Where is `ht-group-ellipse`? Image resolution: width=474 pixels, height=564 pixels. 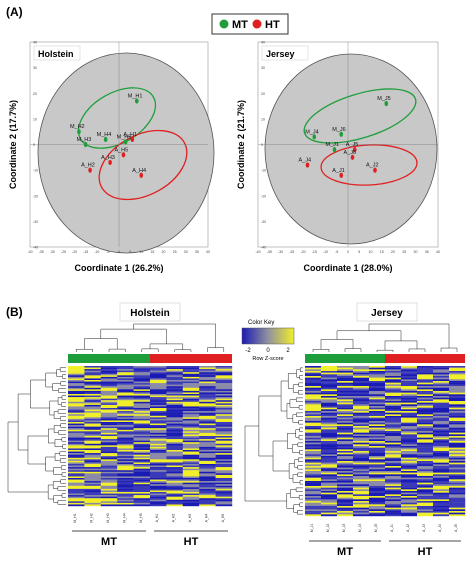
ht-group-ellipse is located at coordinates (143, 165).